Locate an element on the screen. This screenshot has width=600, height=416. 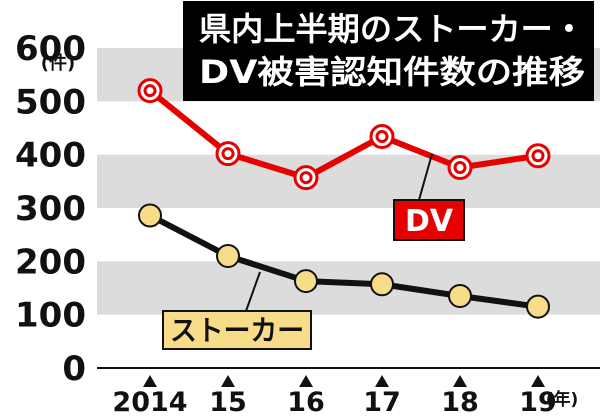
y-tick-label: 400 is located at coordinates (50, 156).